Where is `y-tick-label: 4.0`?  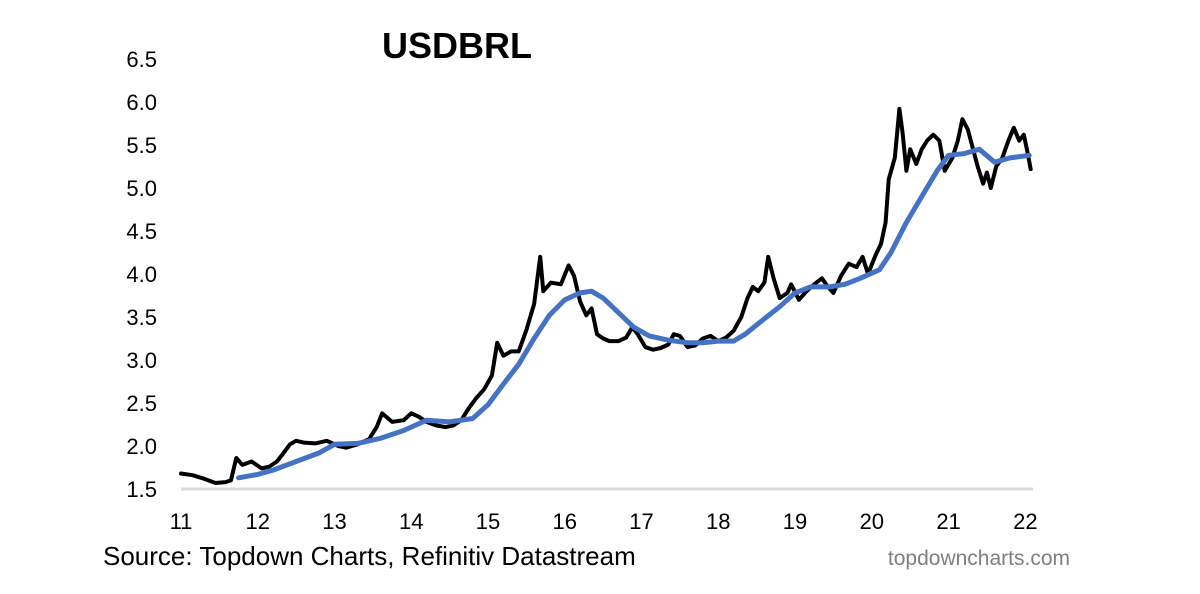 y-tick-label: 4.0 is located at coordinates (141, 274).